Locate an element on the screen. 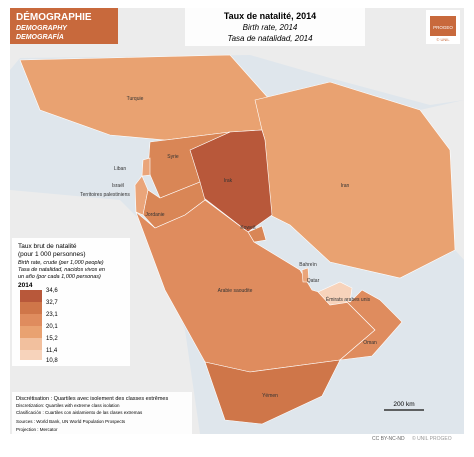  theme: DEMOGRAFÍA is located at coordinates (40, 36).